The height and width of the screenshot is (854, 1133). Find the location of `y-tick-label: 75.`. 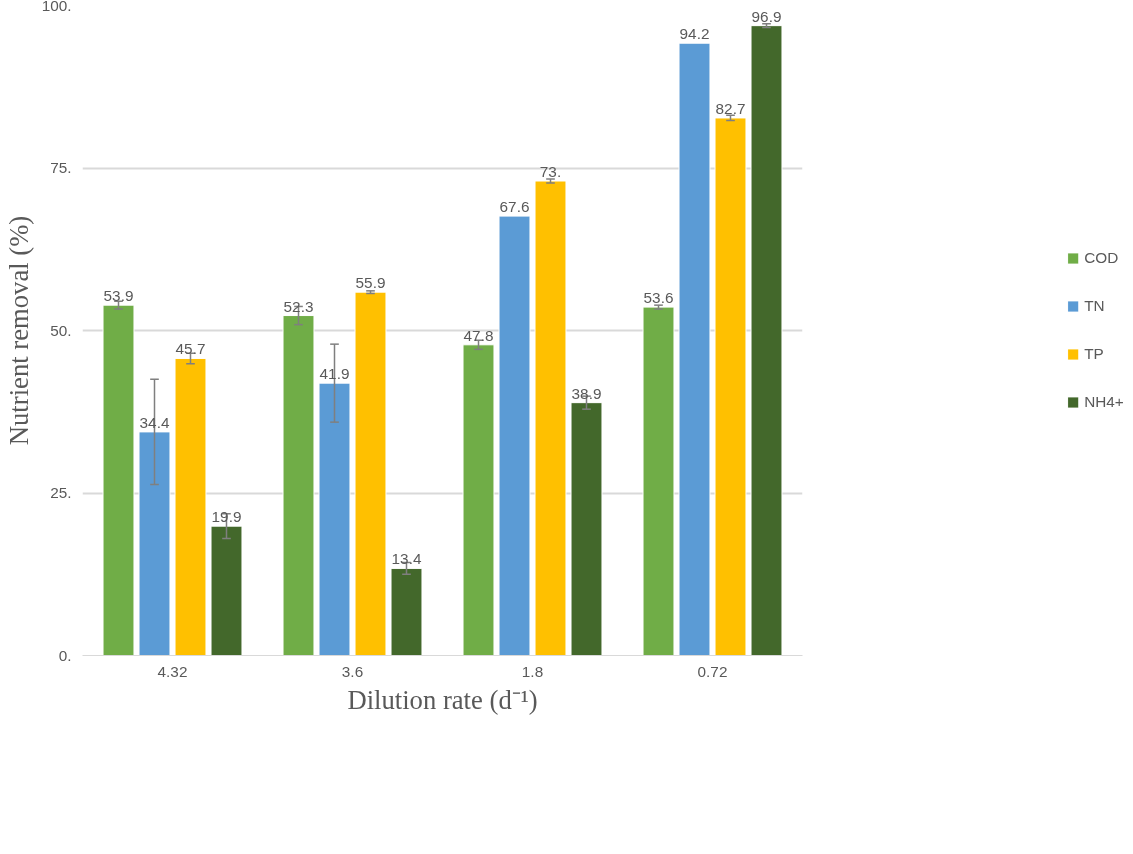

y-tick-label: 75. is located at coordinates (61, 167).